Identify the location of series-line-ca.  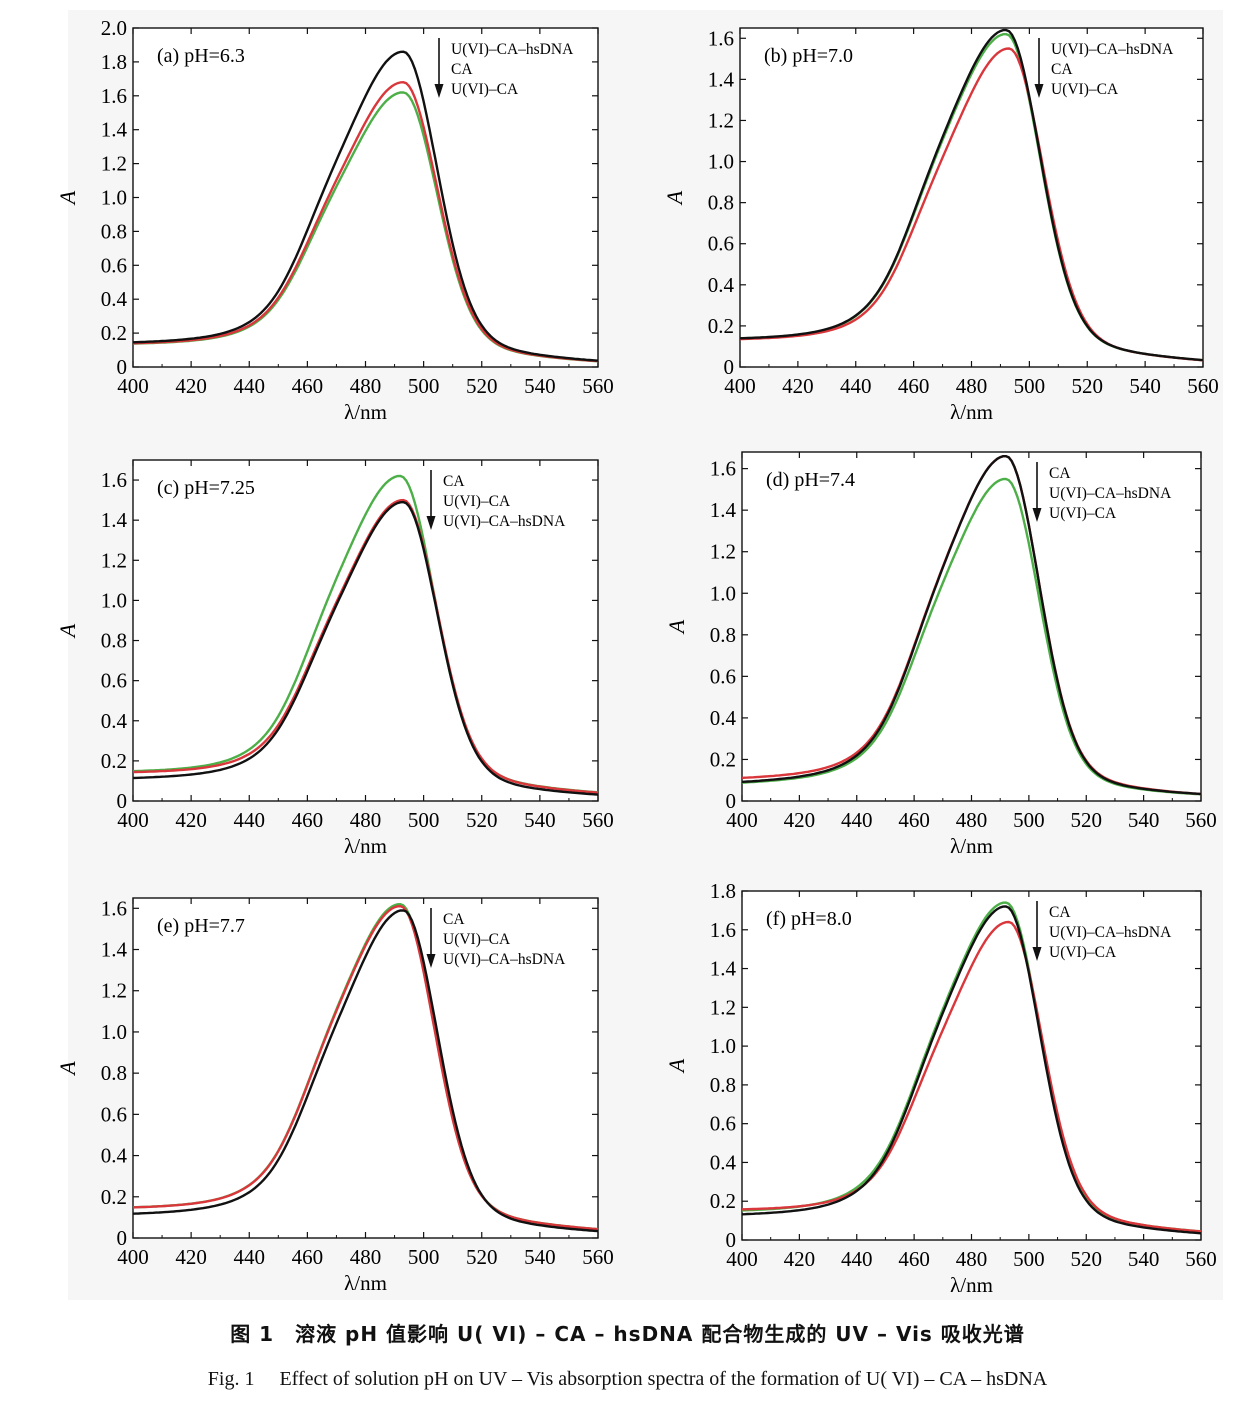
(365, 1067).